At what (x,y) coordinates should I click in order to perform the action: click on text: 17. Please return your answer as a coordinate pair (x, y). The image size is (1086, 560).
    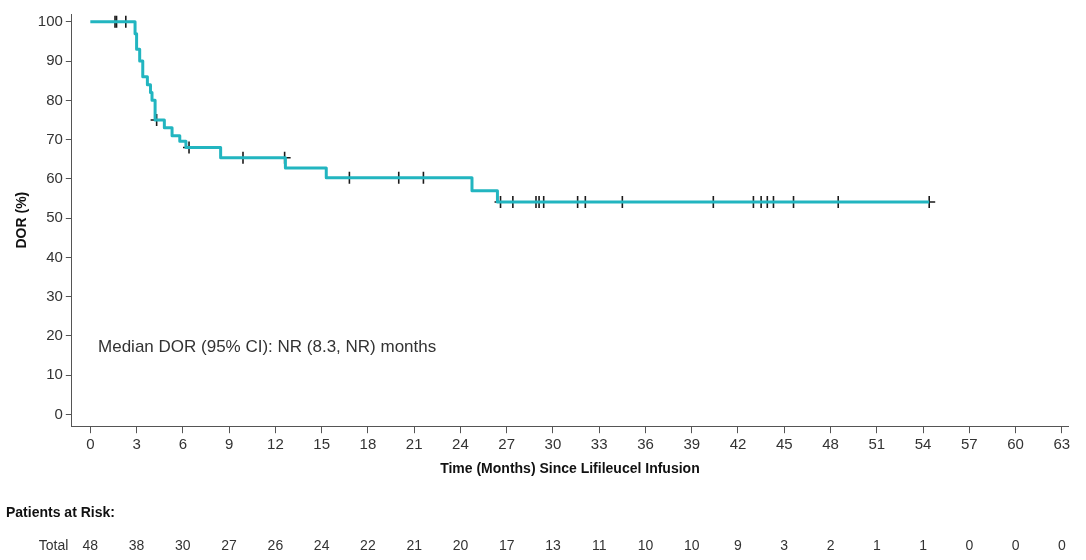
    Looking at the image, I should click on (506, 544).